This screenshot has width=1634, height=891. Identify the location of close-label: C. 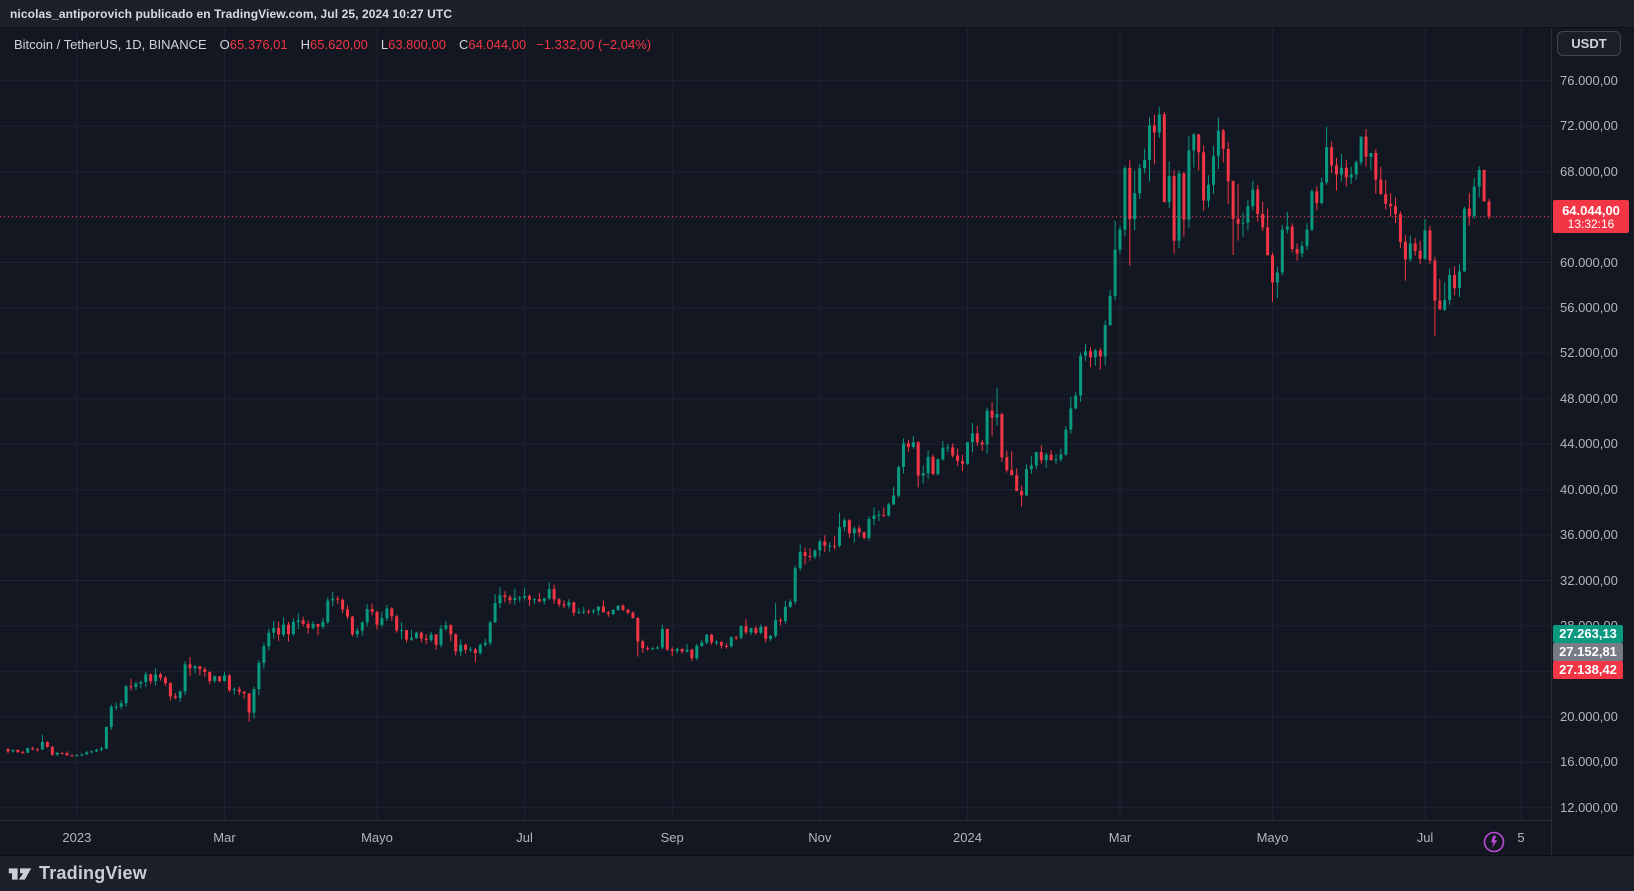
(463, 44).